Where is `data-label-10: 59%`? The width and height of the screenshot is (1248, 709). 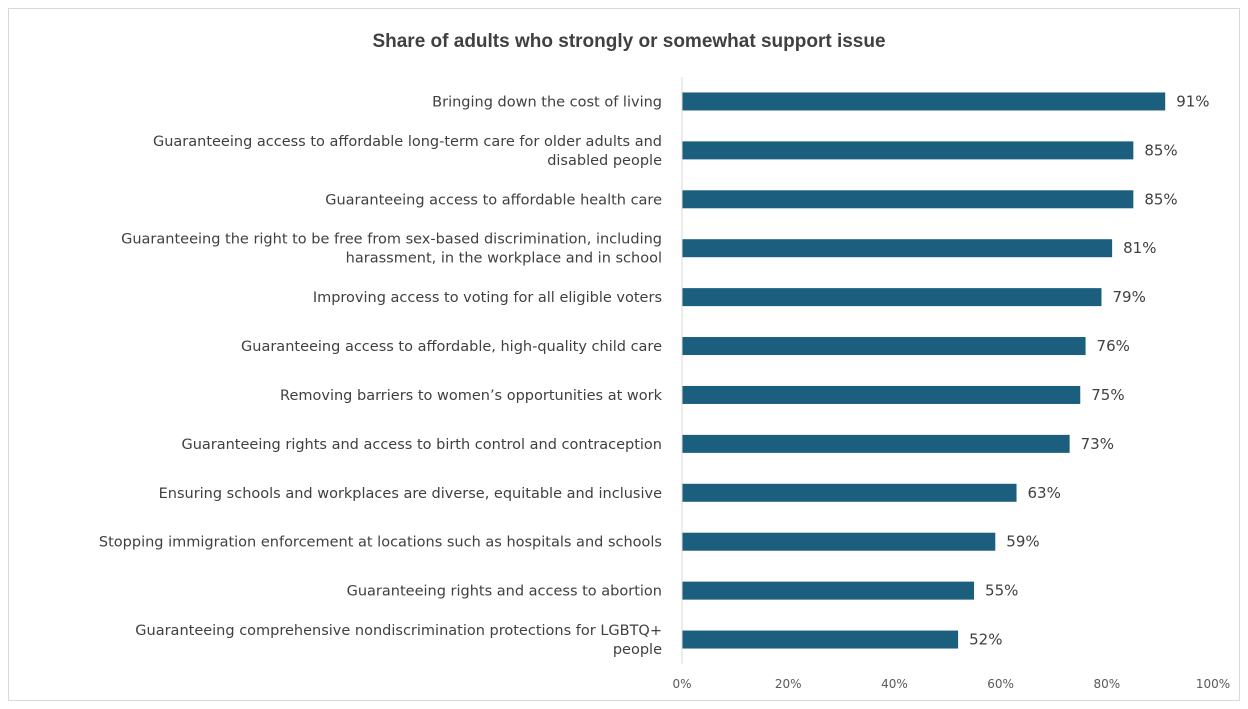
data-label-10: 59% is located at coordinates (1022, 542).